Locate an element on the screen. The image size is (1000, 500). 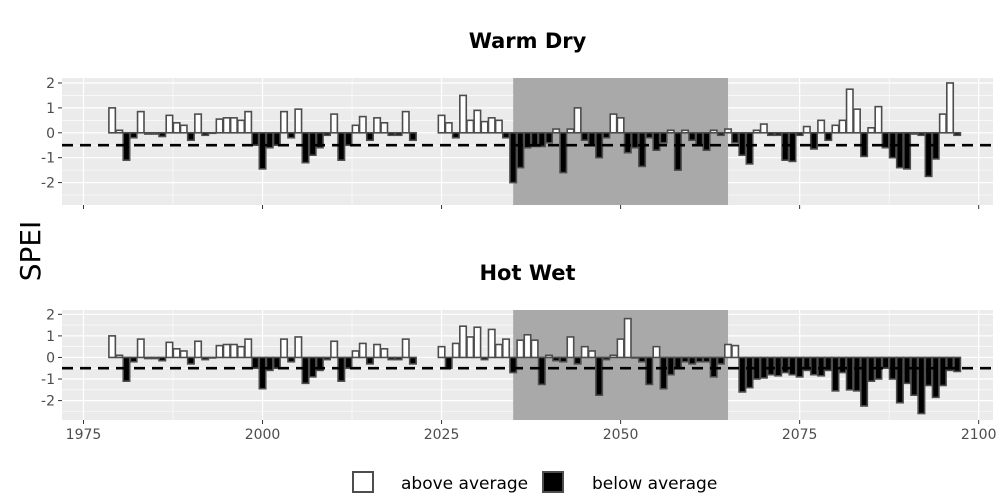
x-tick-label: 2000 is located at coordinates (263, 435).